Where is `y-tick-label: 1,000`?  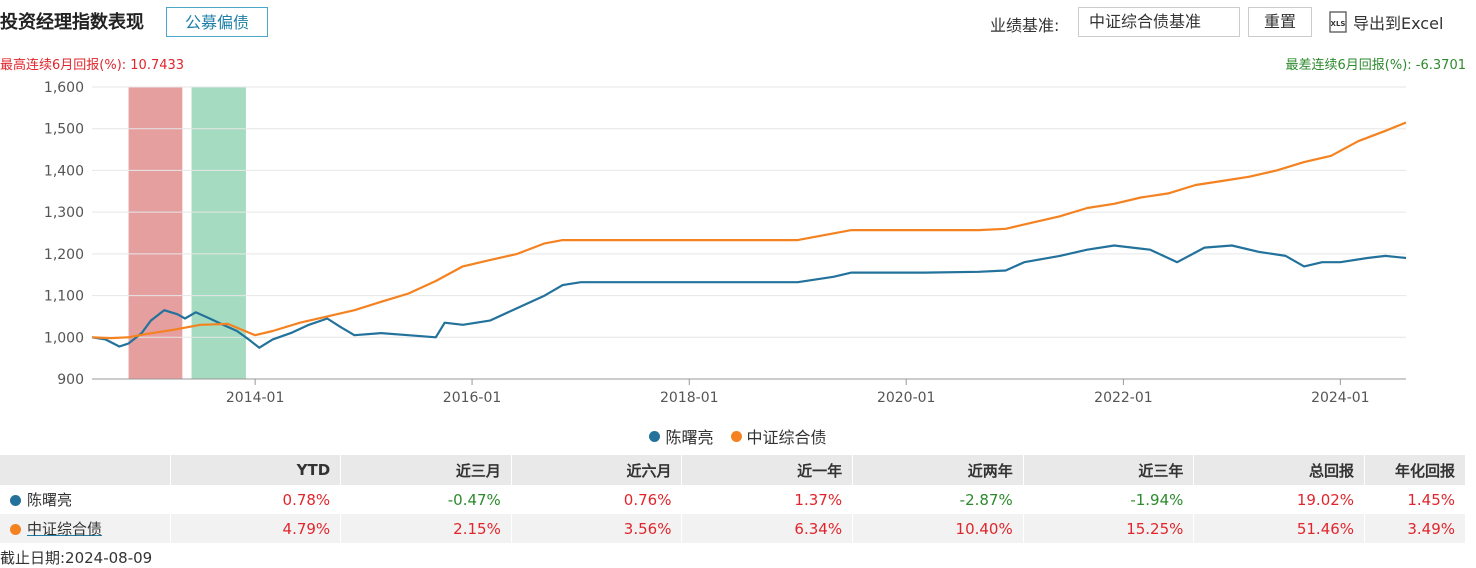
y-tick-label: 1,000 is located at coordinates (64, 338).